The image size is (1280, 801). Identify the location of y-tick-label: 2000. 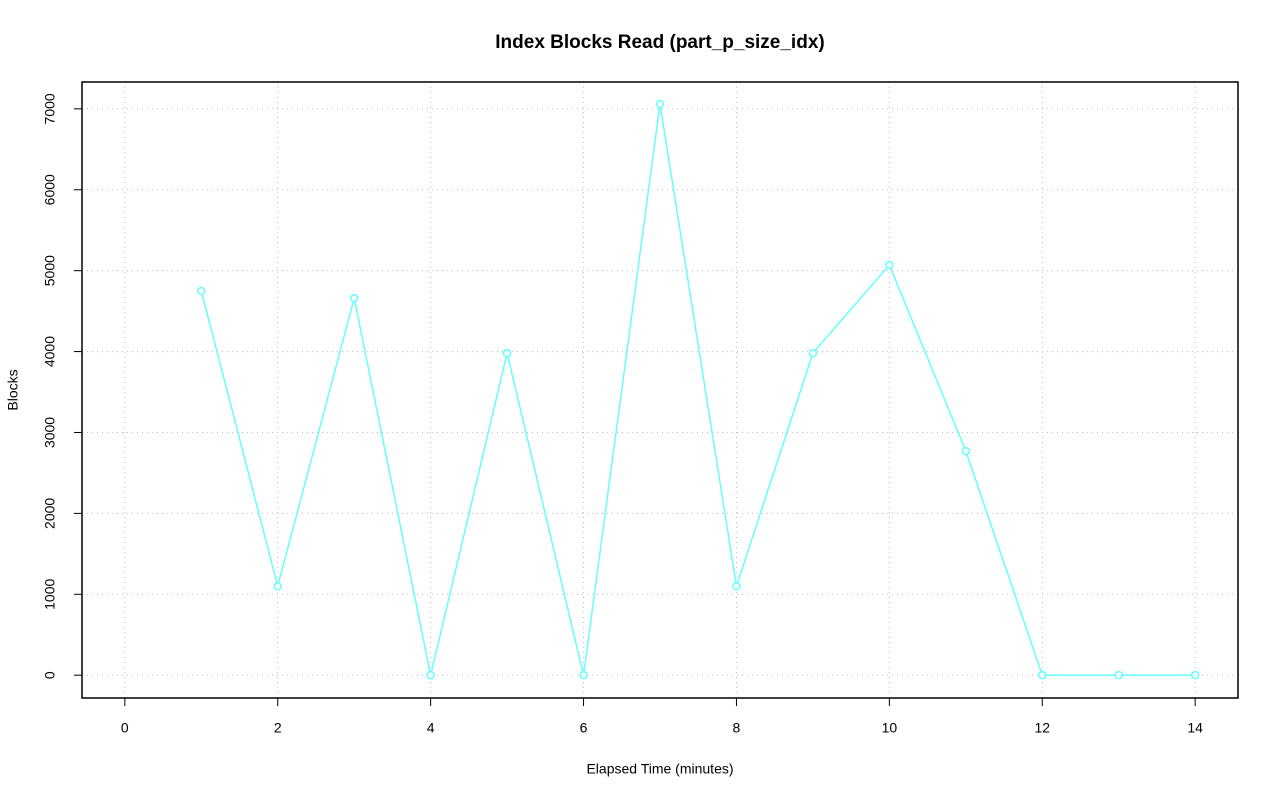
(50, 513).